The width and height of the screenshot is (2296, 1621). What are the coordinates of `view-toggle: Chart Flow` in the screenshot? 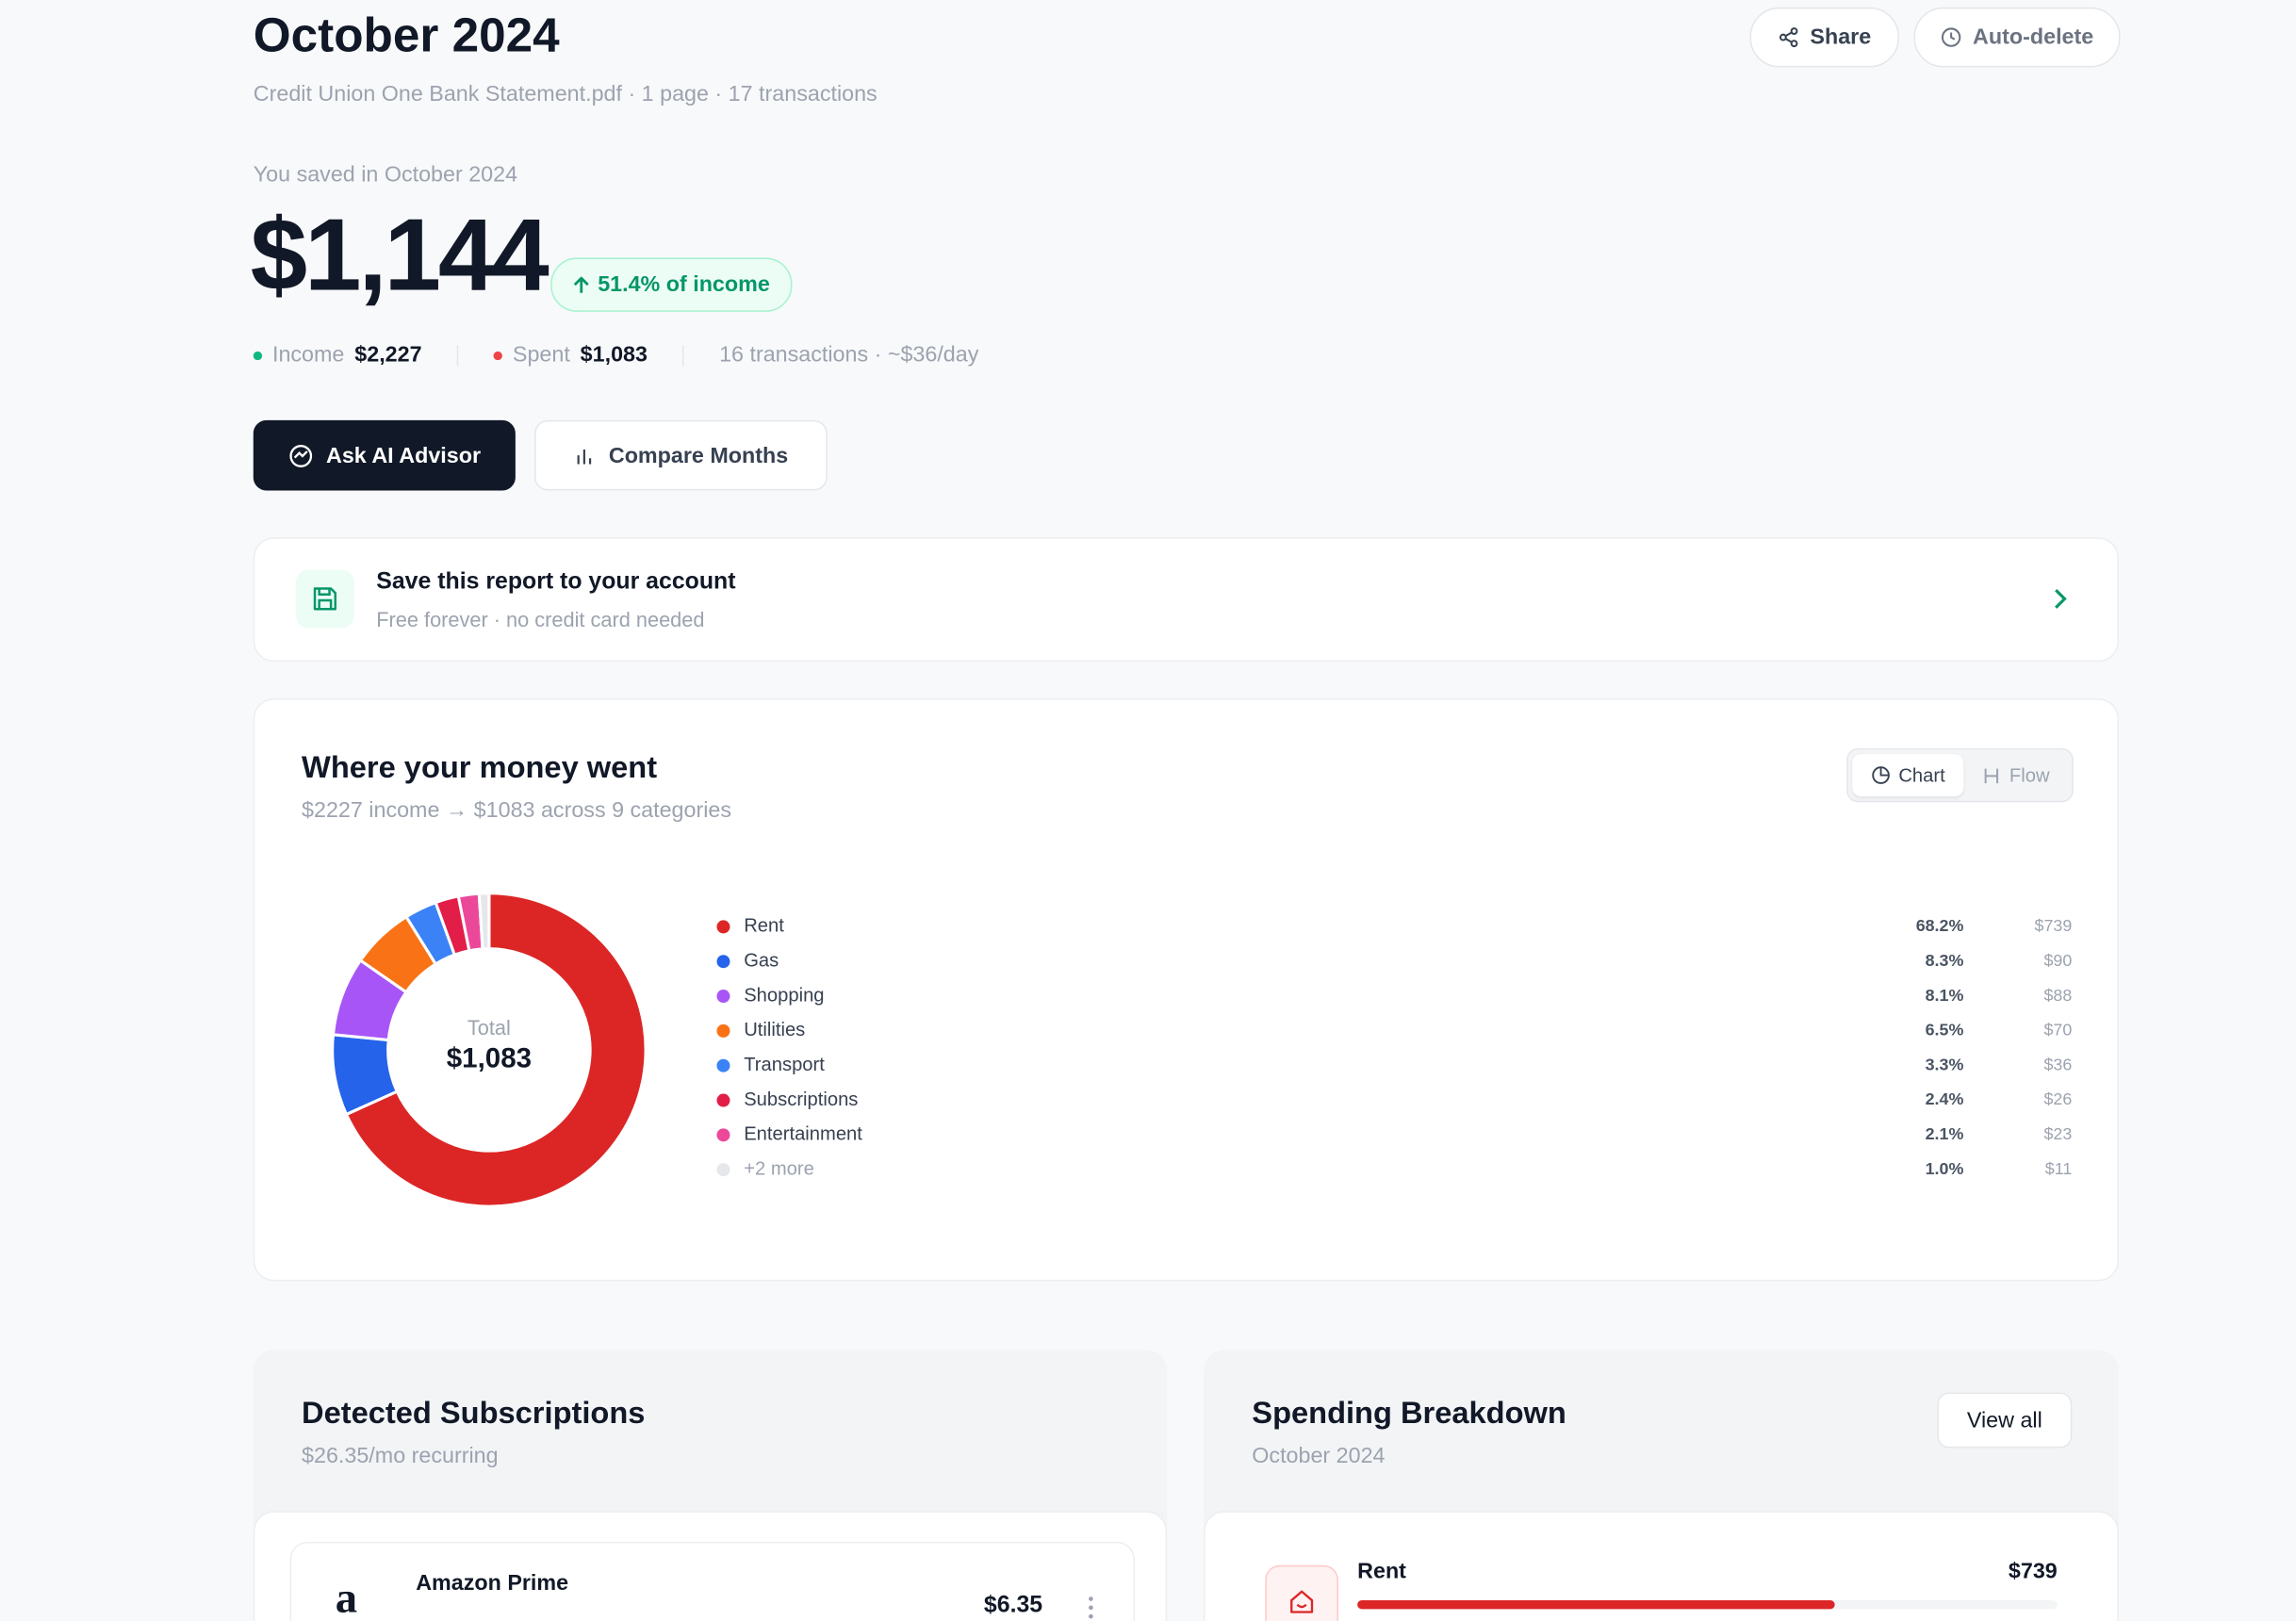 It's located at (1960, 775).